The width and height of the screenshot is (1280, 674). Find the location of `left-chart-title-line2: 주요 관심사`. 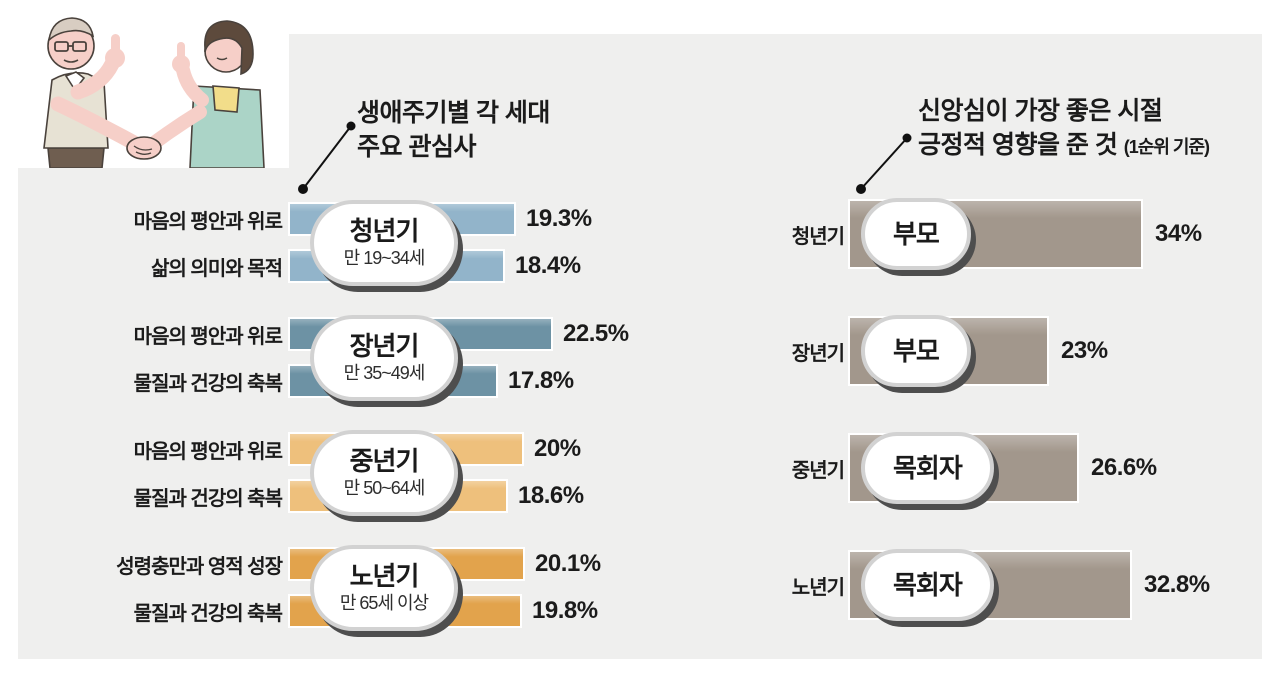

left-chart-title-line2: 주요 관심사 is located at coordinates (416, 147).